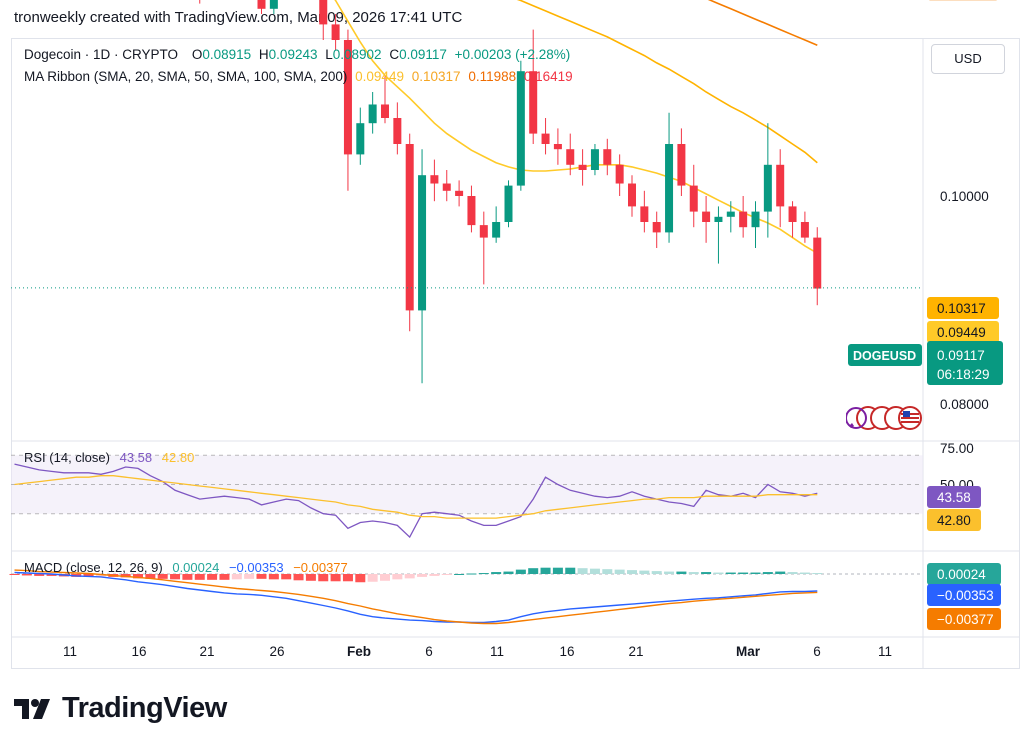  What do you see at coordinates (109, 457) in the screenshot?
I see `rsi-legend: RSI (14, close) 43.58 42.80` at bounding box center [109, 457].